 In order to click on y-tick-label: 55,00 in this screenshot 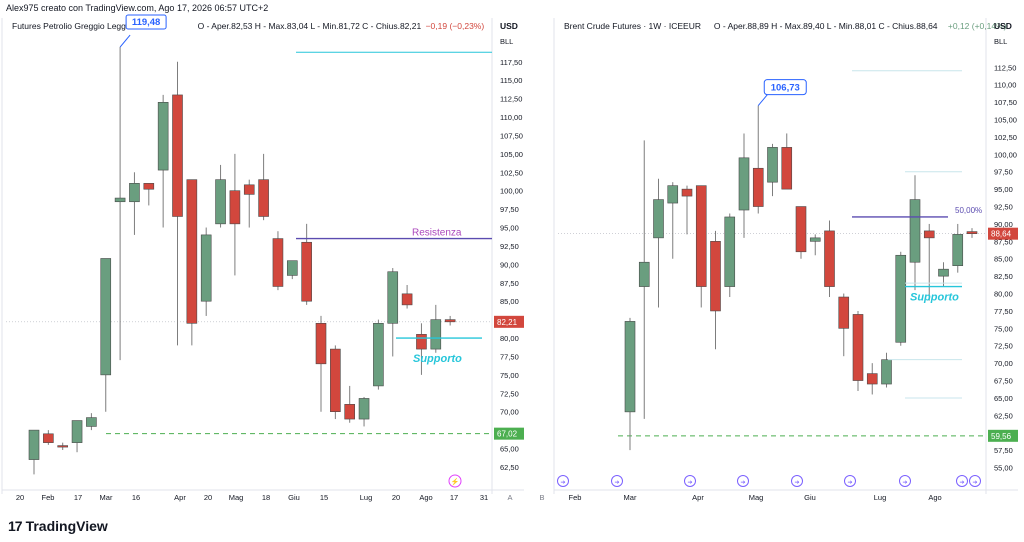, I will do `click(1003, 468)`.